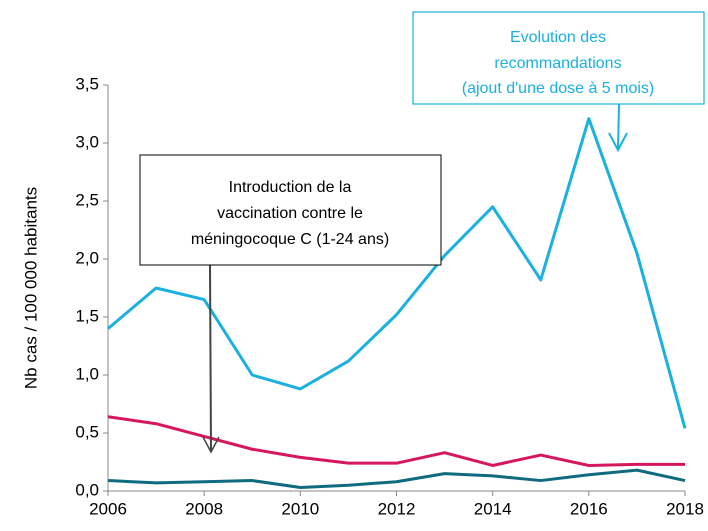 The height and width of the screenshot is (531, 708). What do you see at coordinates (30, 288) in the screenshot?
I see `y-axis-label: Nb cas / 100 000 habitants` at bounding box center [30, 288].